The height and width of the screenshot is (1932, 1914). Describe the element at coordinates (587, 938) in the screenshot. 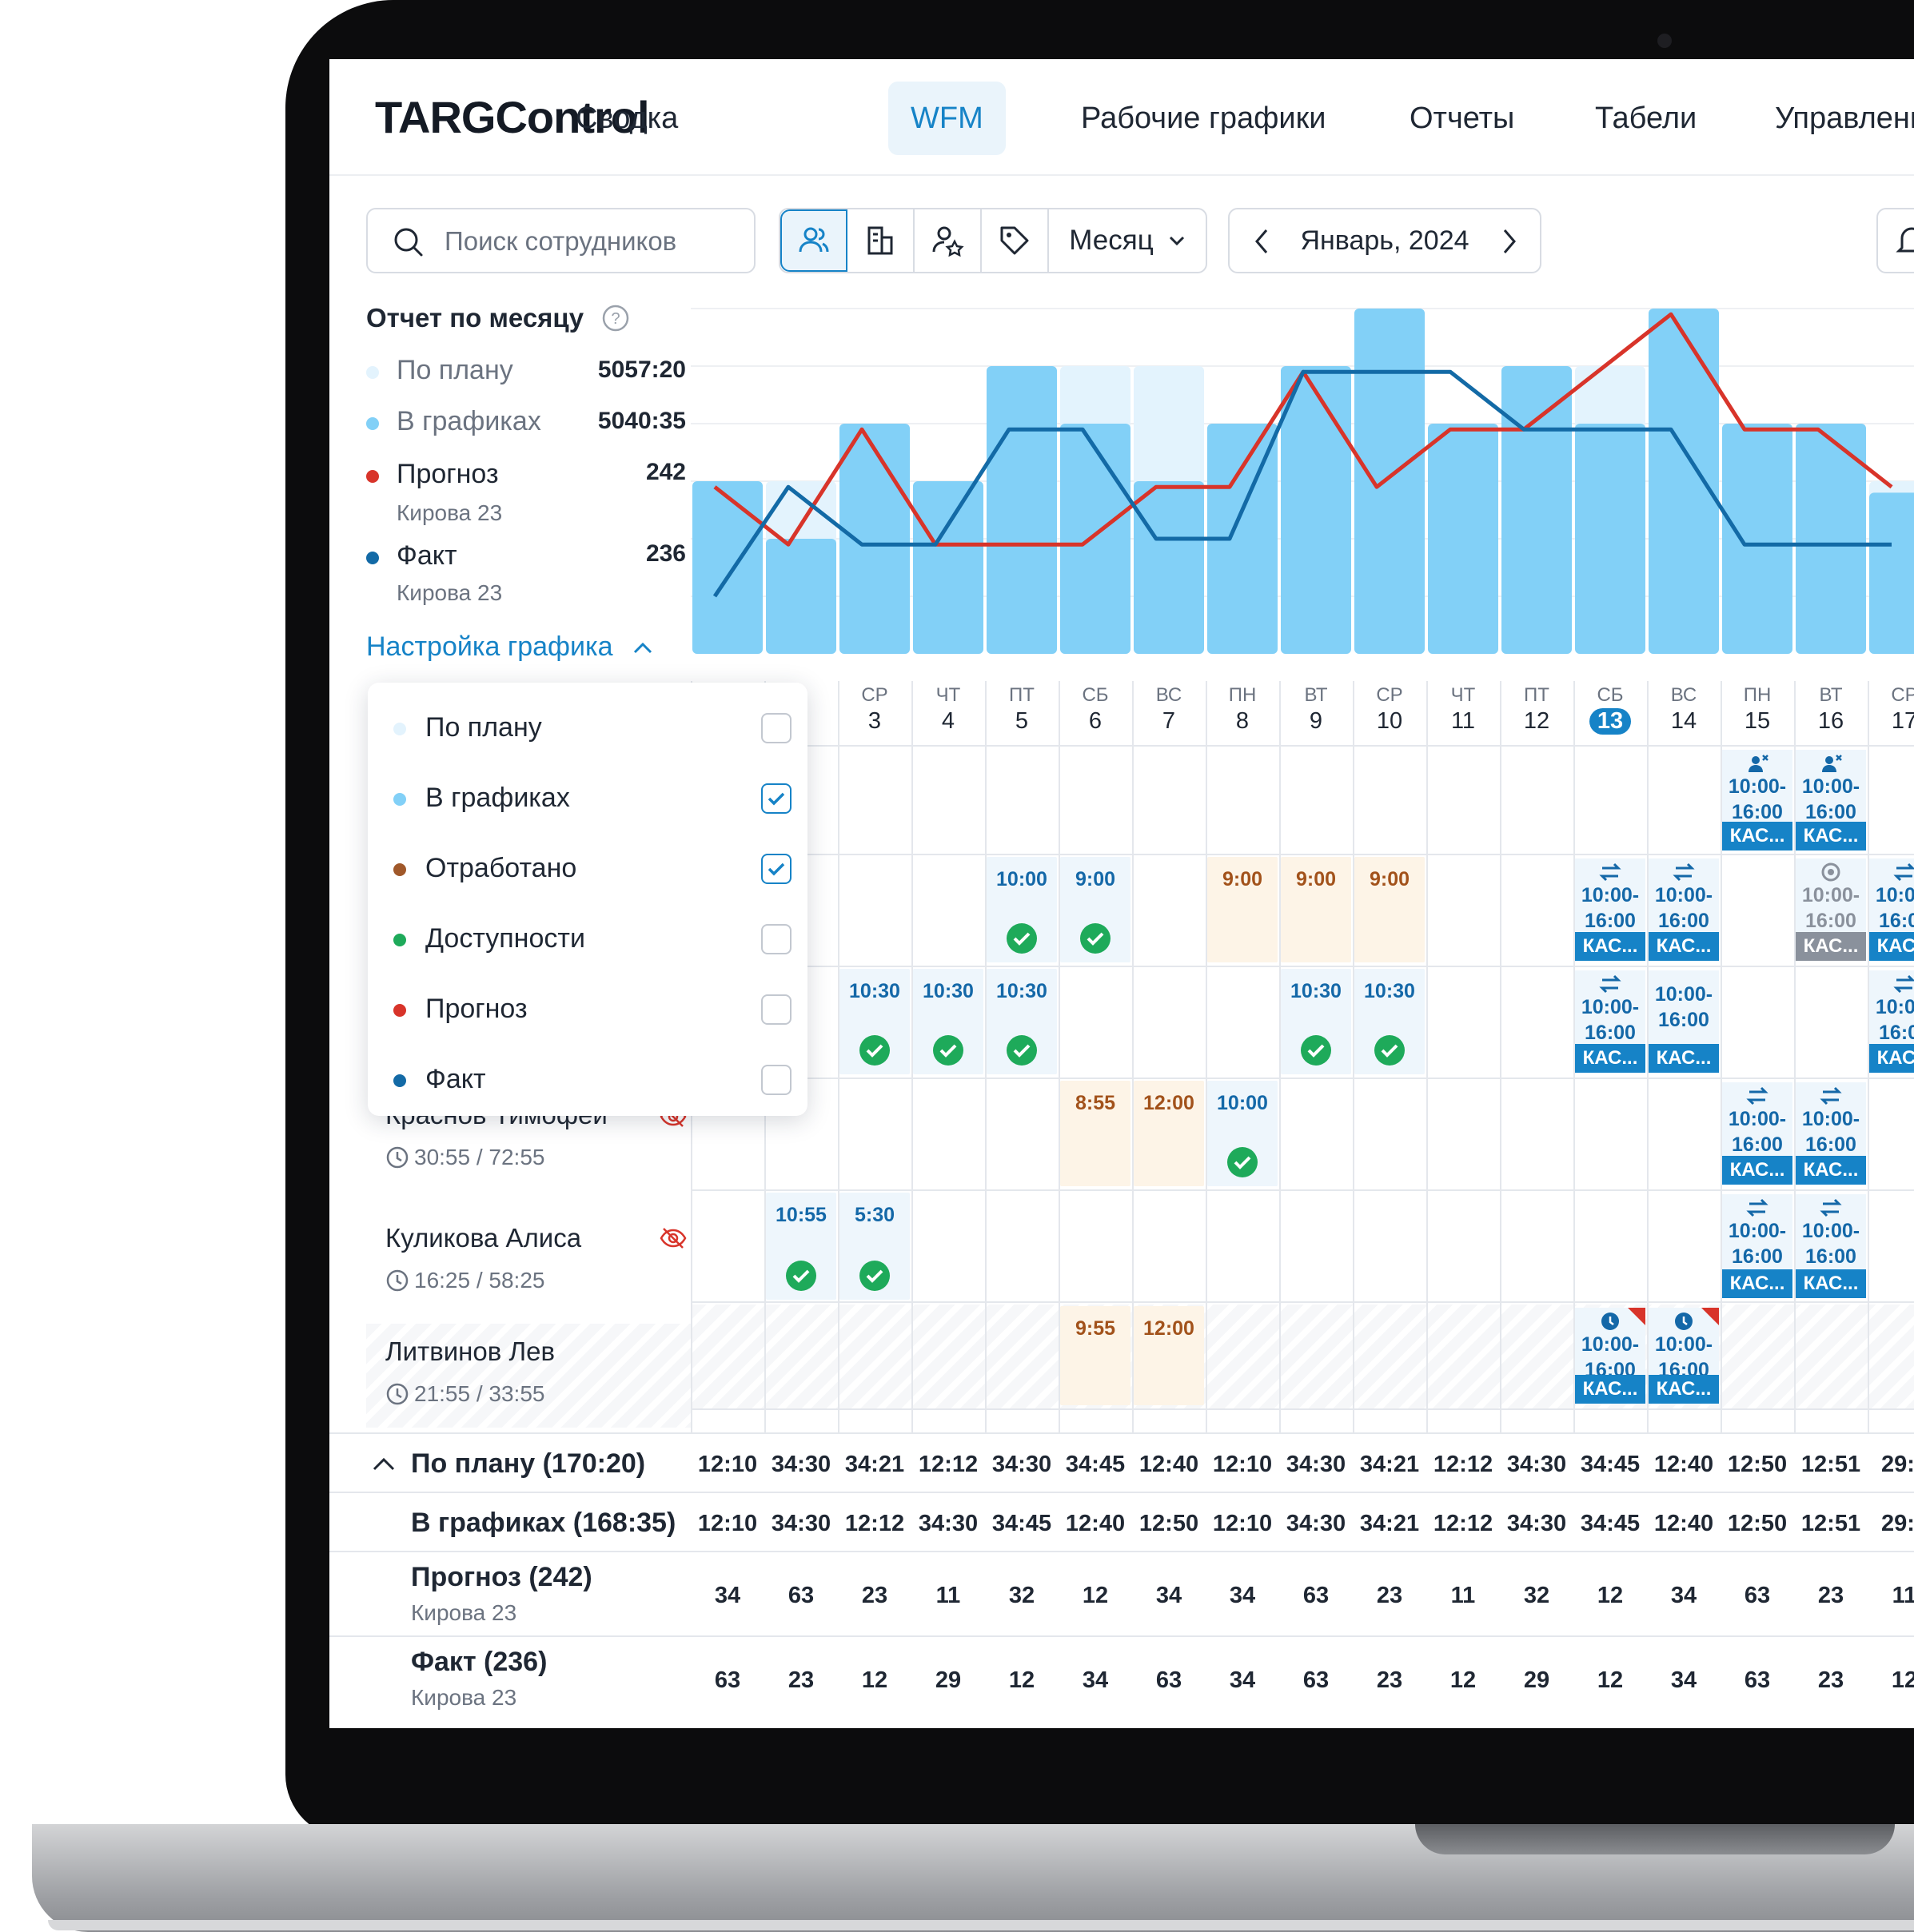

I see `dropdown-option: Доступности` at that location.